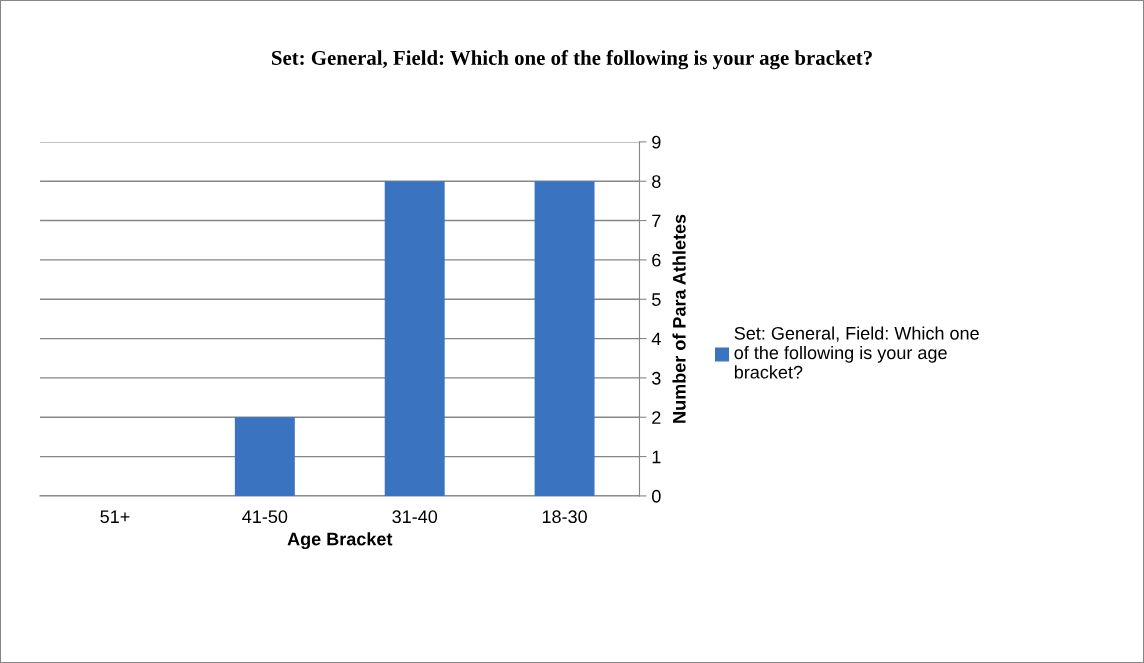 The image size is (1144, 663). What do you see at coordinates (656, 378) in the screenshot?
I see `y-tick-label: 3` at bounding box center [656, 378].